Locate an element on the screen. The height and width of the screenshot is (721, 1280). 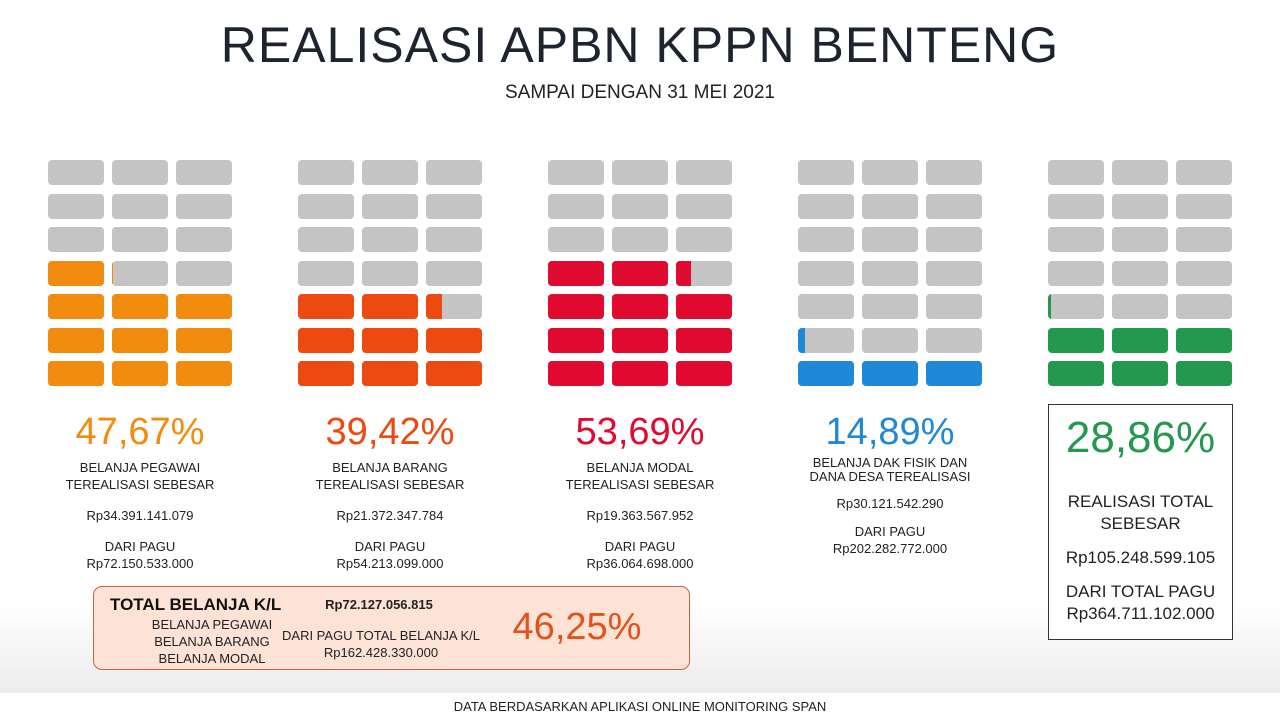
label-line-2: DANA DESA TEREALISASI is located at coordinates (890, 476).